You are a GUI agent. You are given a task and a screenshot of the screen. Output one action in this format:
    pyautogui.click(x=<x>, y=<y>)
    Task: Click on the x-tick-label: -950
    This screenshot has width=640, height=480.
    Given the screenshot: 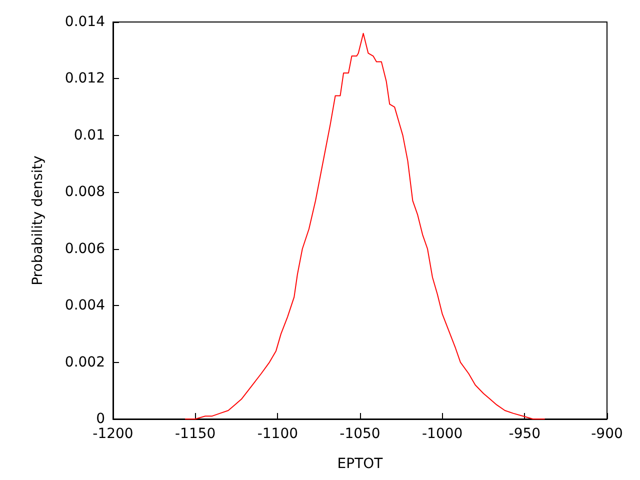 What is the action you would take?
    pyautogui.click(x=524, y=434)
    